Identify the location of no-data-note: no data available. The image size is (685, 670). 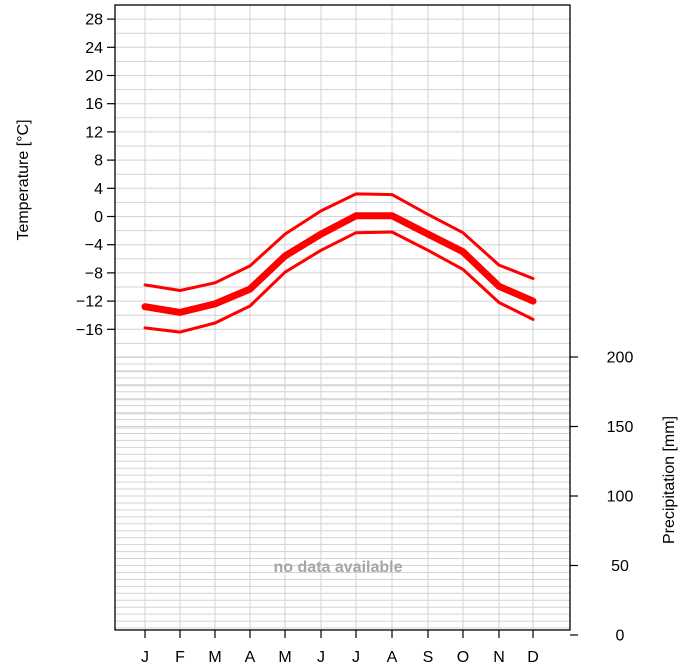
(338, 567).